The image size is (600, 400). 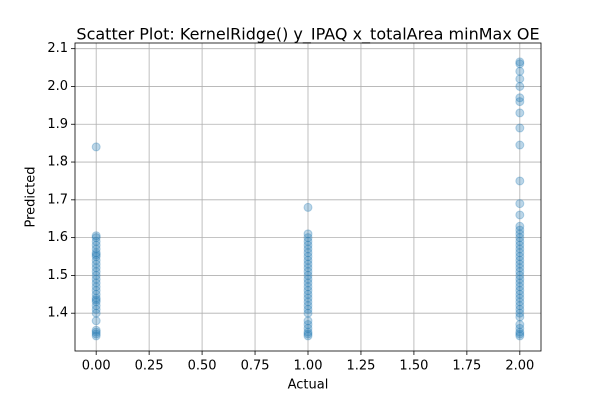 I want to click on x-tick-label: 1.25, so click(x=360, y=366).